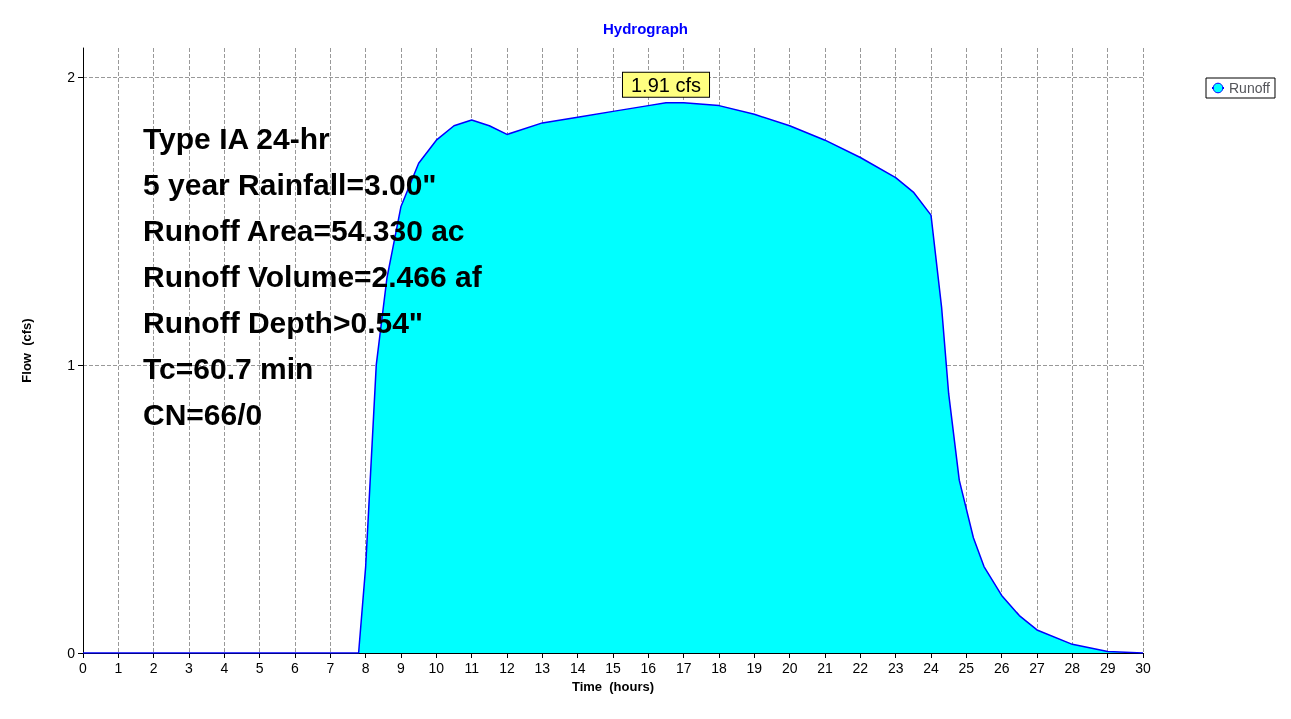 Image resolution: width=1291 pixels, height=719 pixels. What do you see at coordinates (365, 668) in the screenshot?
I see `x-tick-label: 8` at bounding box center [365, 668].